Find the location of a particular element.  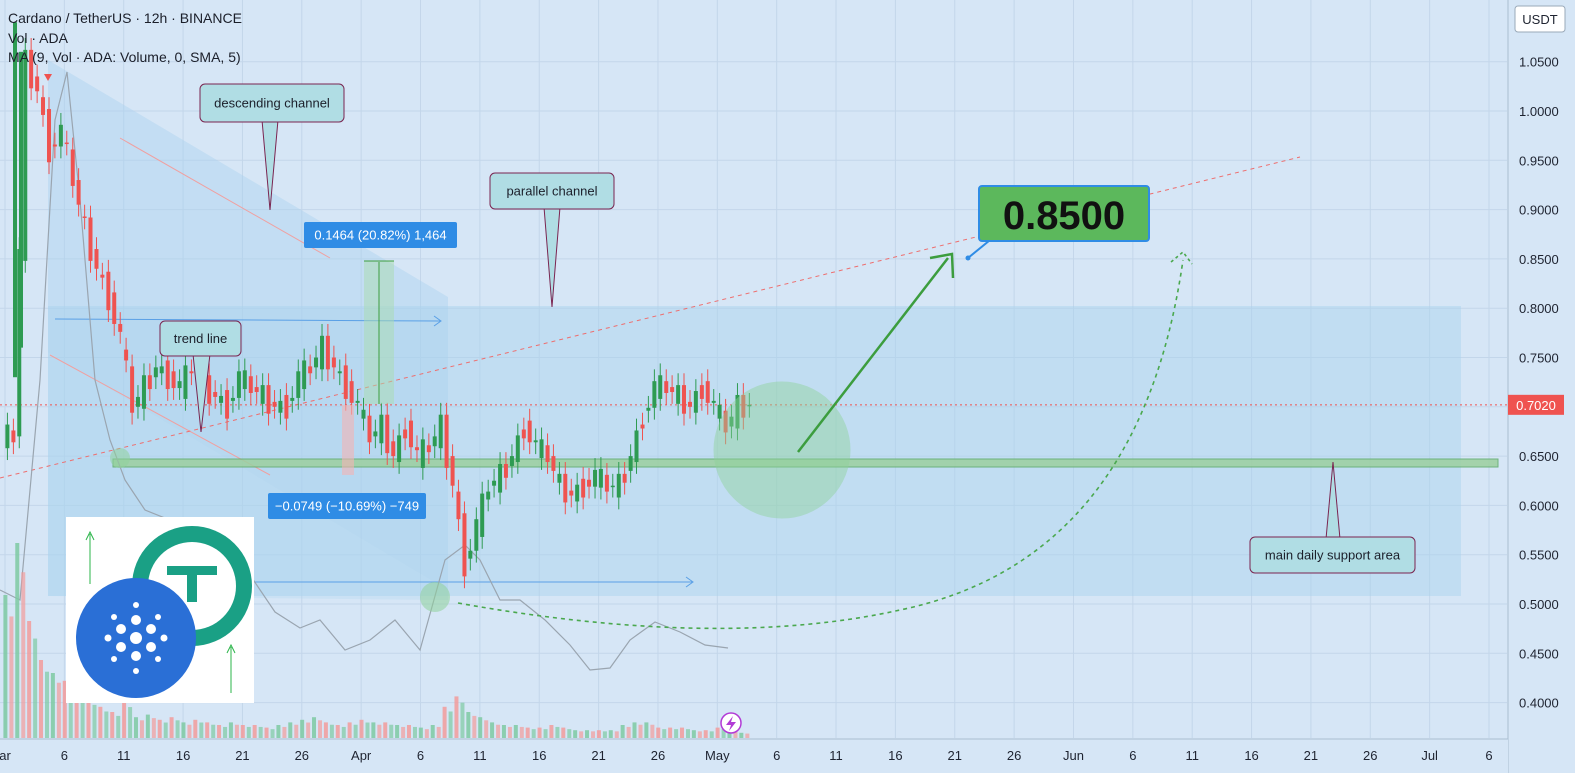

support-area-callout: main daily support area is located at coordinates (1332, 517).